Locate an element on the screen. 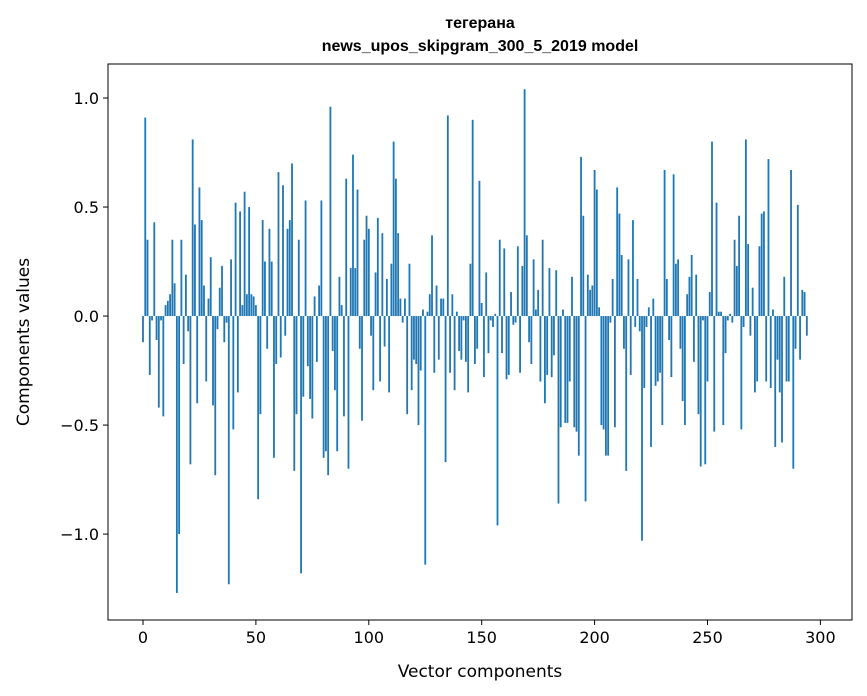 Image resolution: width=867 pixels, height=696 pixels. chart-title-line-2: news_upos_skipgram_300_5_2019 model is located at coordinates (480, 46).